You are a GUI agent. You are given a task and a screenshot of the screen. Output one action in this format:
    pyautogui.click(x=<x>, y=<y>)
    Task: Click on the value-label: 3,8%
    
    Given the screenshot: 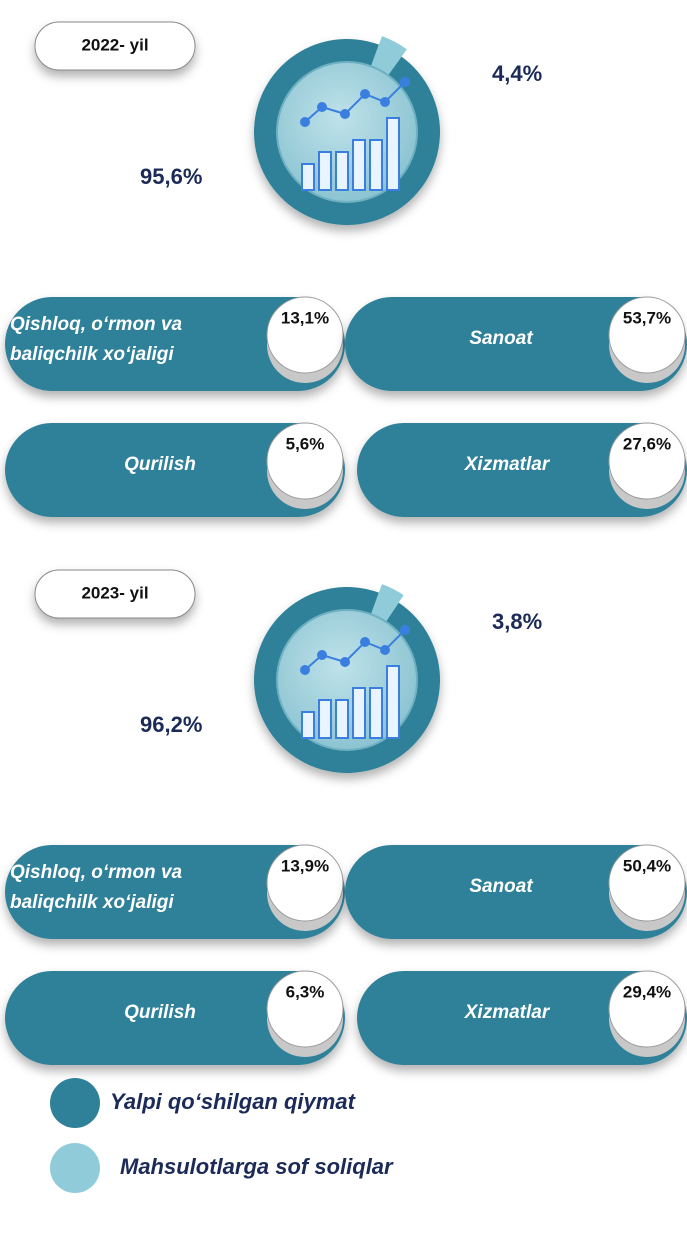 What is the action you would take?
    pyautogui.click(x=517, y=621)
    